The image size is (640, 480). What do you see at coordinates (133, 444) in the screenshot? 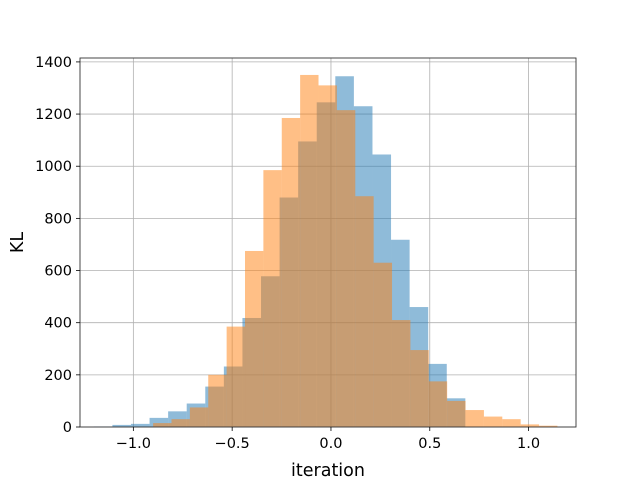
I see `x-tick-label: −1.0` at bounding box center [133, 444].